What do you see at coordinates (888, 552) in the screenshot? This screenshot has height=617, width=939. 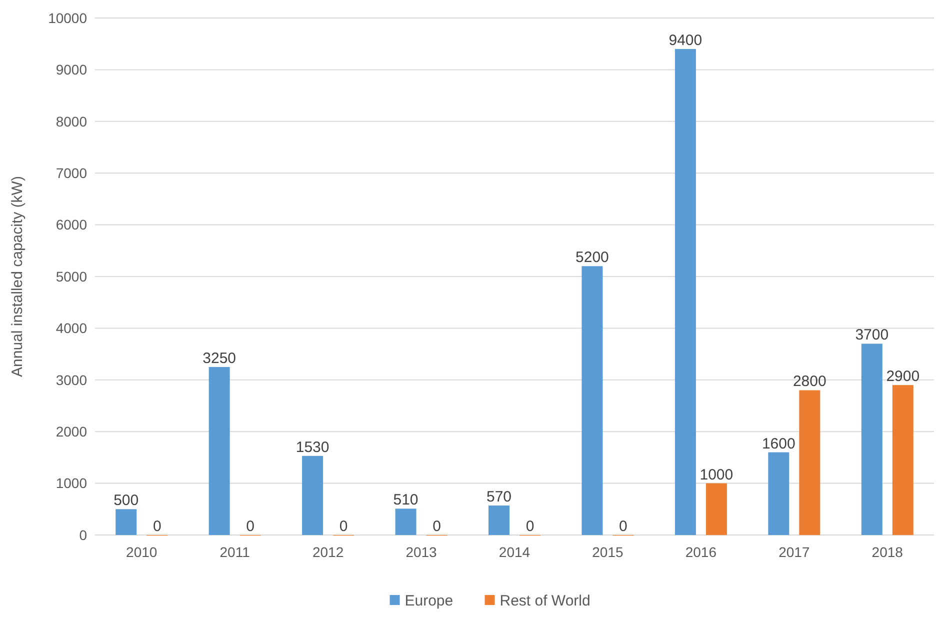 I see `x-tick-label: 2018` at bounding box center [888, 552].